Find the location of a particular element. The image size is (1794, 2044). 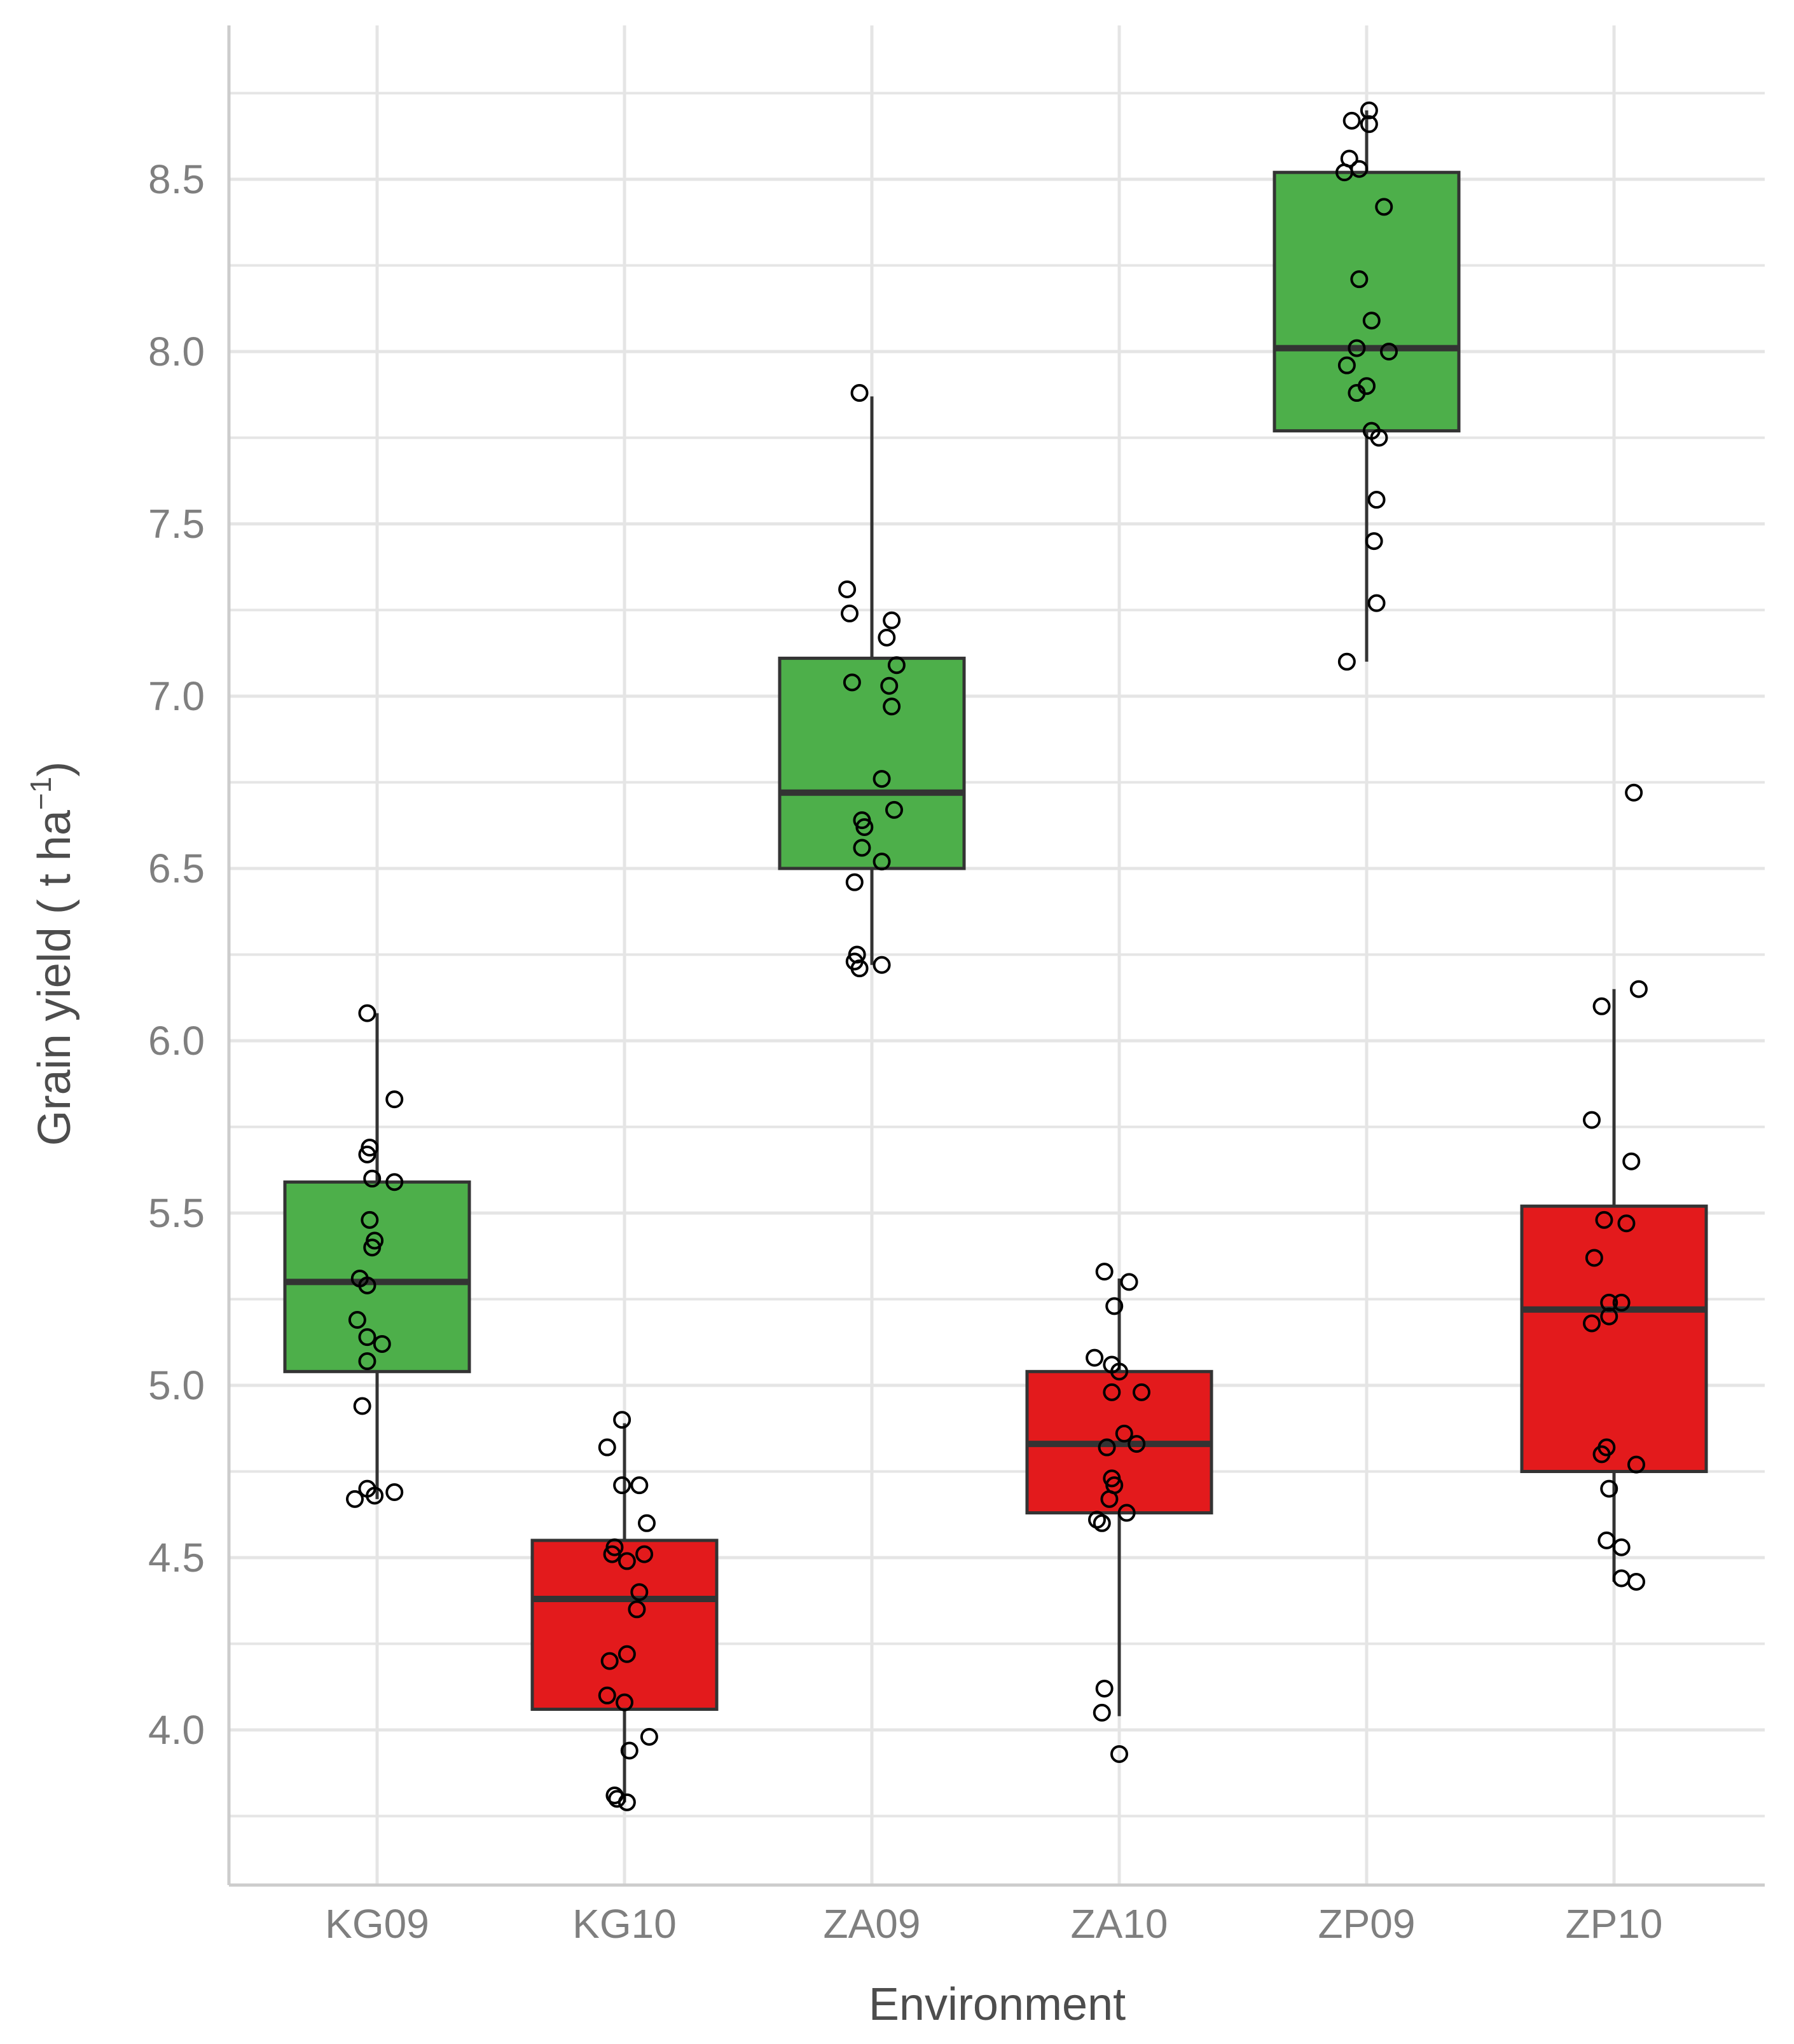

box-zp09 is located at coordinates (1367, 386).